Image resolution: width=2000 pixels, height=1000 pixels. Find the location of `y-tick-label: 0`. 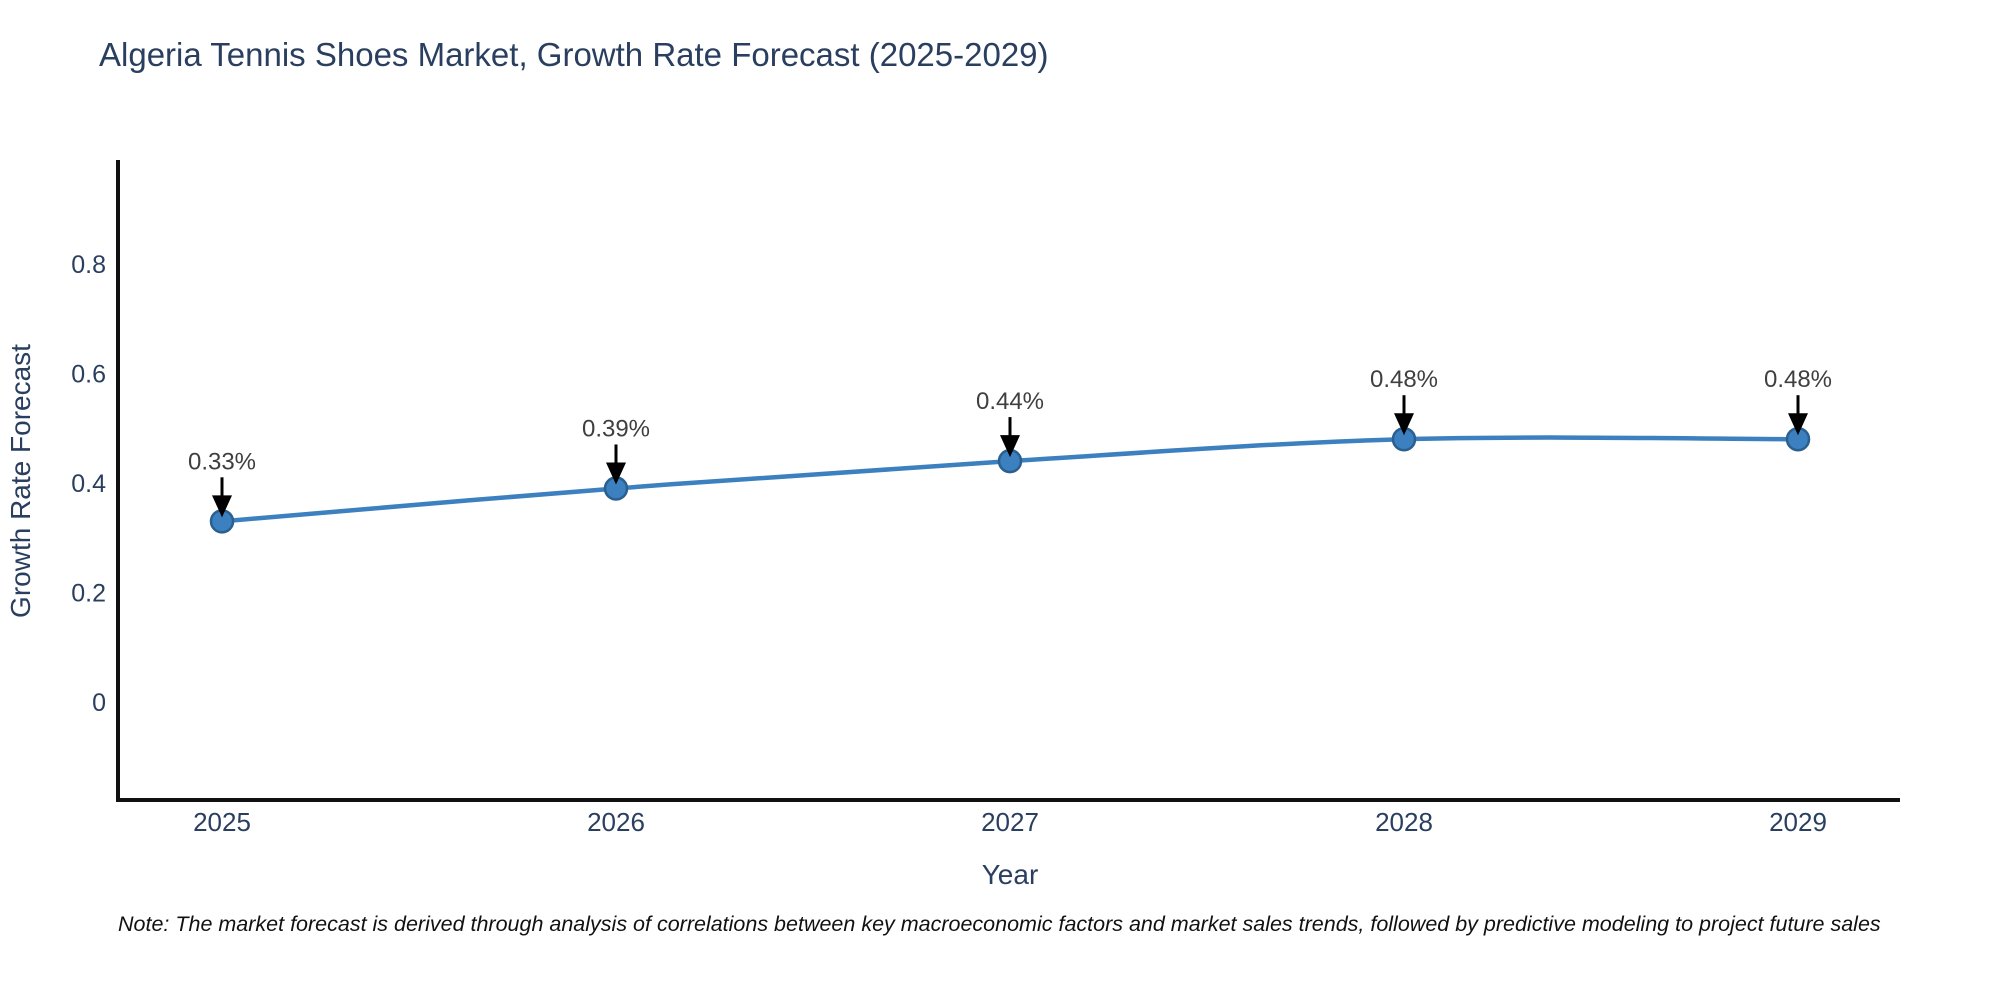

y-tick-label: 0 is located at coordinates (99, 703).